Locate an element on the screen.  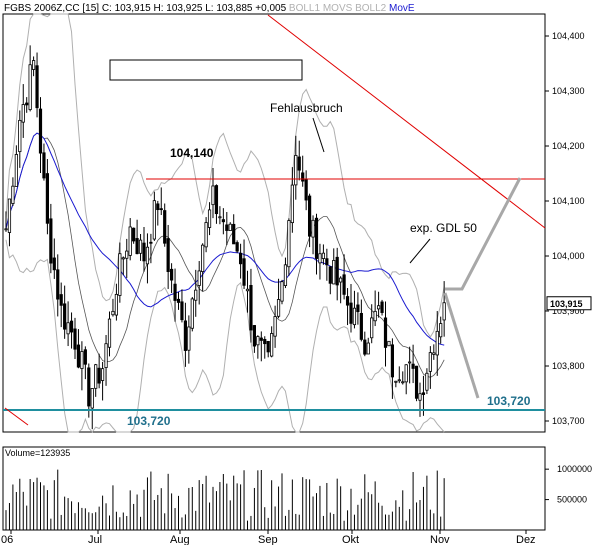
header-indicator-movs: MOVS is located at coordinates (339, 8).